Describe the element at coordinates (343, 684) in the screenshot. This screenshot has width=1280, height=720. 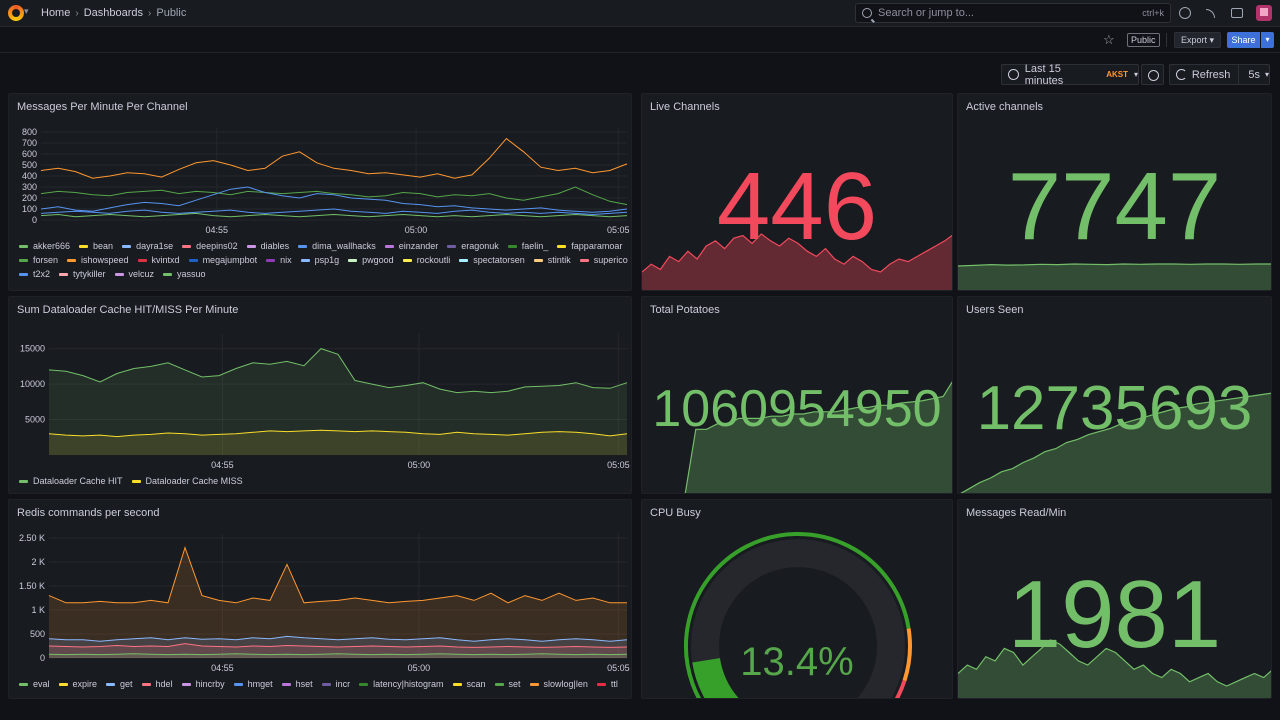
I see `legend-label: incr` at that location.